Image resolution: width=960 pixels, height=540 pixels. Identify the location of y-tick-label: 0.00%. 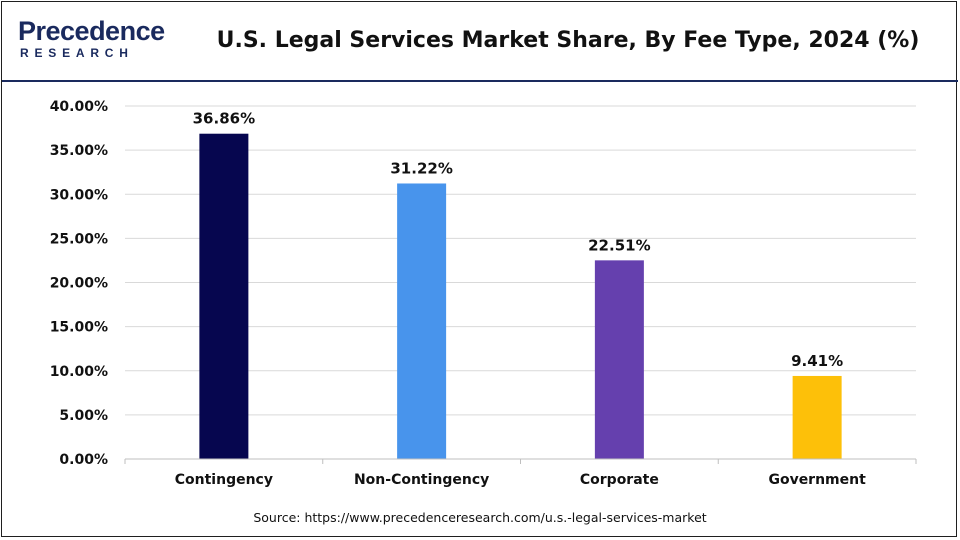
(83, 460).